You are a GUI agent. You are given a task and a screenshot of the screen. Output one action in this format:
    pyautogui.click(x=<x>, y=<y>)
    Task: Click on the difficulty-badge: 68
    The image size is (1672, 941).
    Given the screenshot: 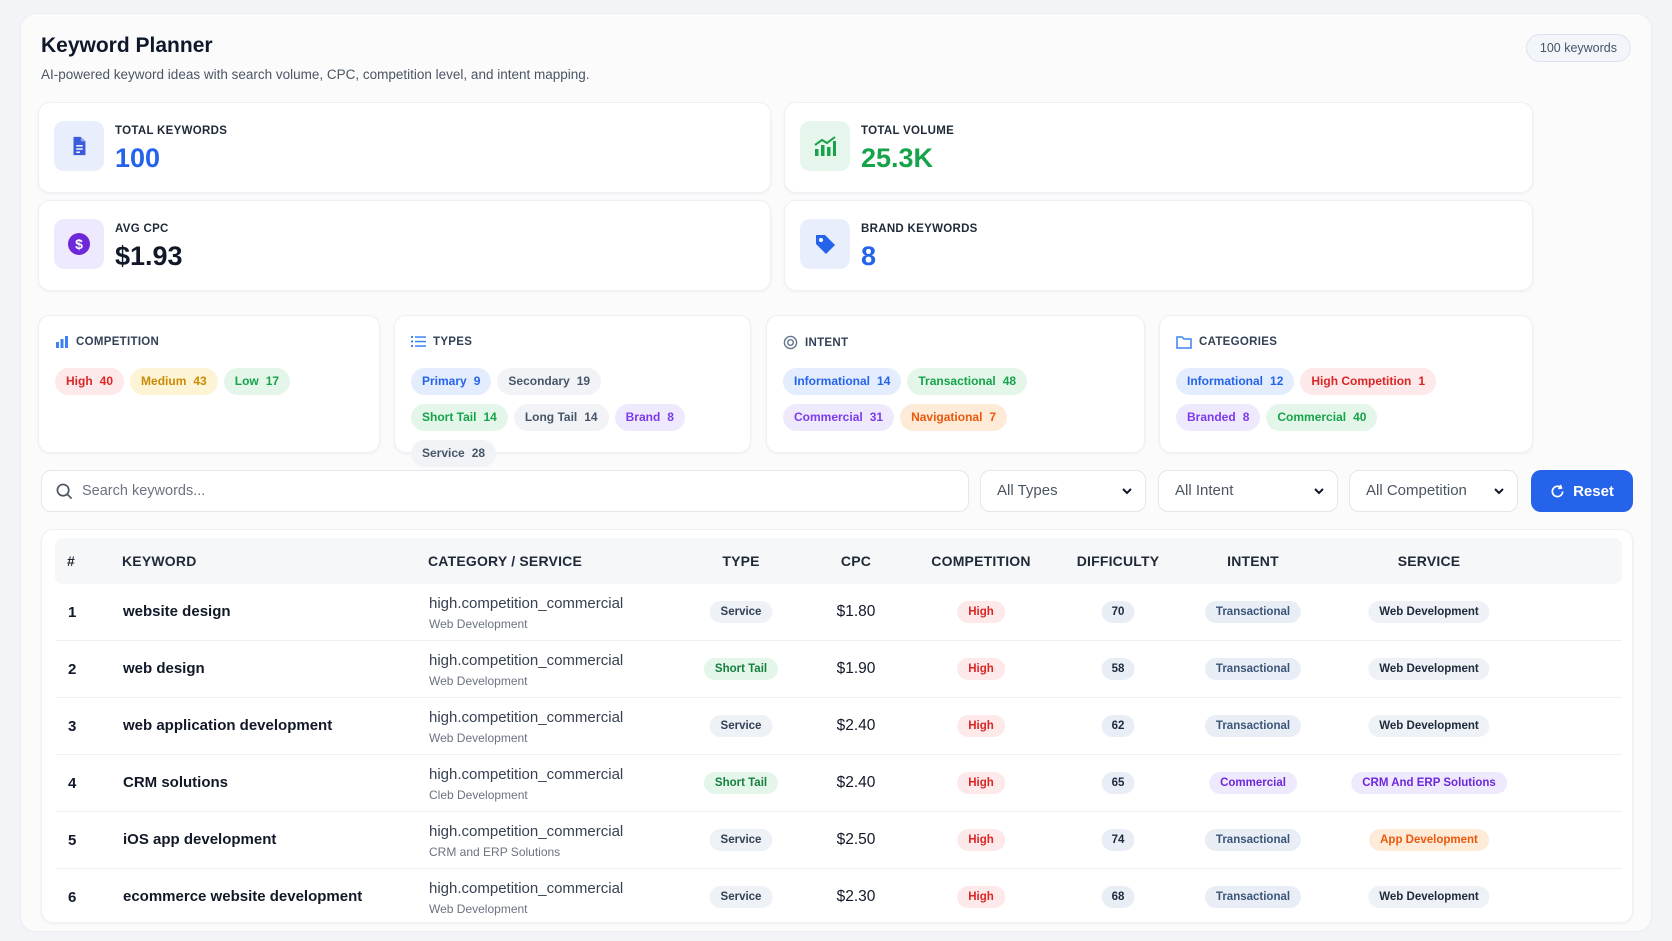 What is the action you would take?
    pyautogui.click(x=1118, y=897)
    